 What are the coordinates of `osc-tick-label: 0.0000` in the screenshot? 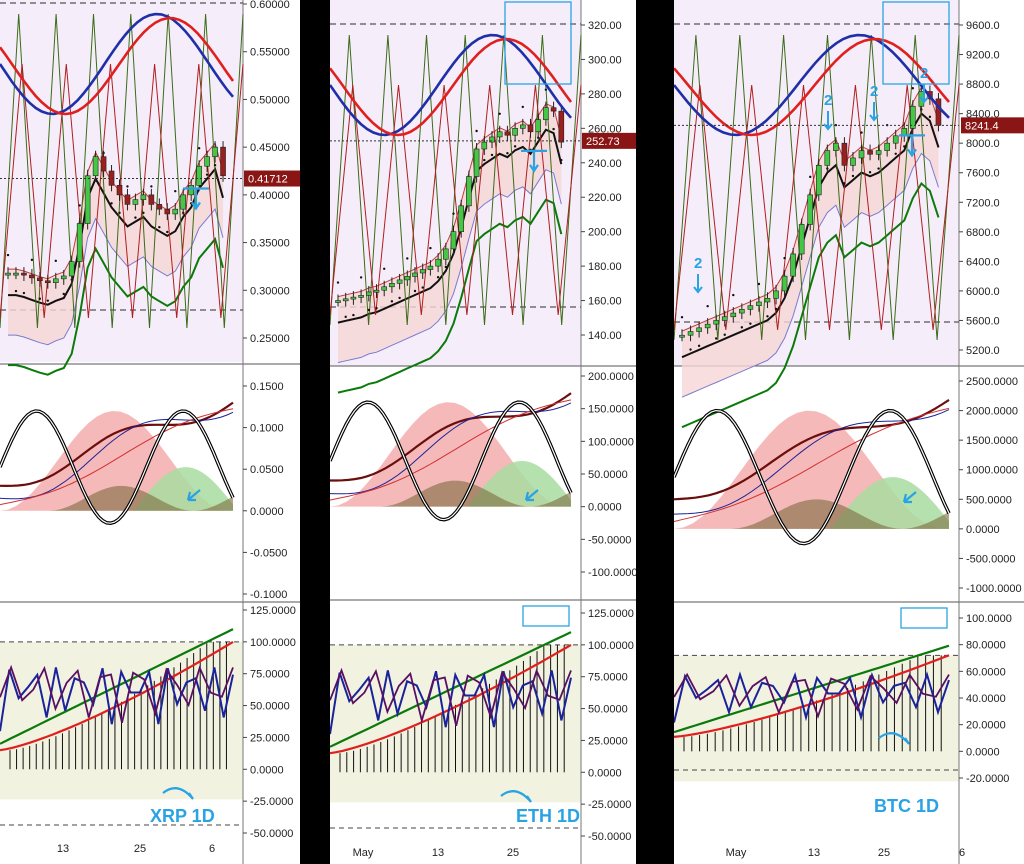 It's located at (605, 508).